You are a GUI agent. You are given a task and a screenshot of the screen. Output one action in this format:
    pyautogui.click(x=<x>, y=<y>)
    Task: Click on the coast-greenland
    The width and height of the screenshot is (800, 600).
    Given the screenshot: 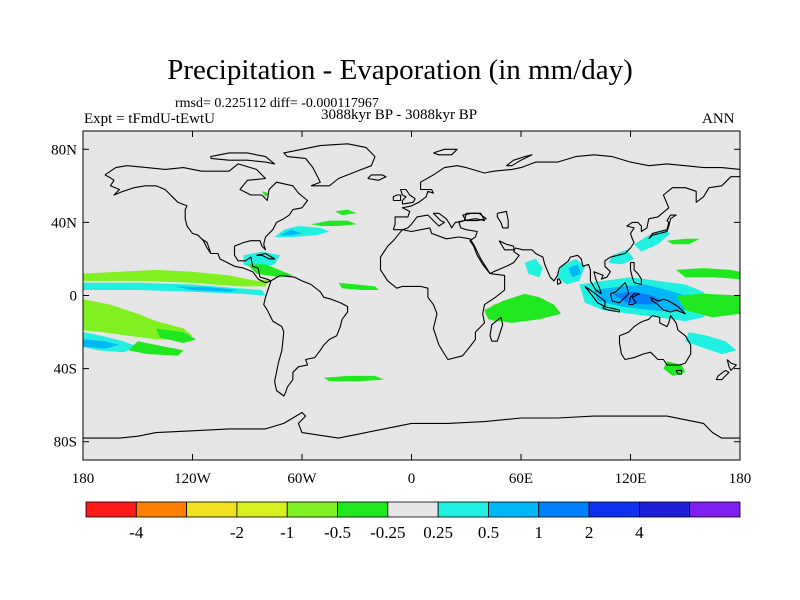 What is the action you would take?
    pyautogui.click(x=329, y=165)
    